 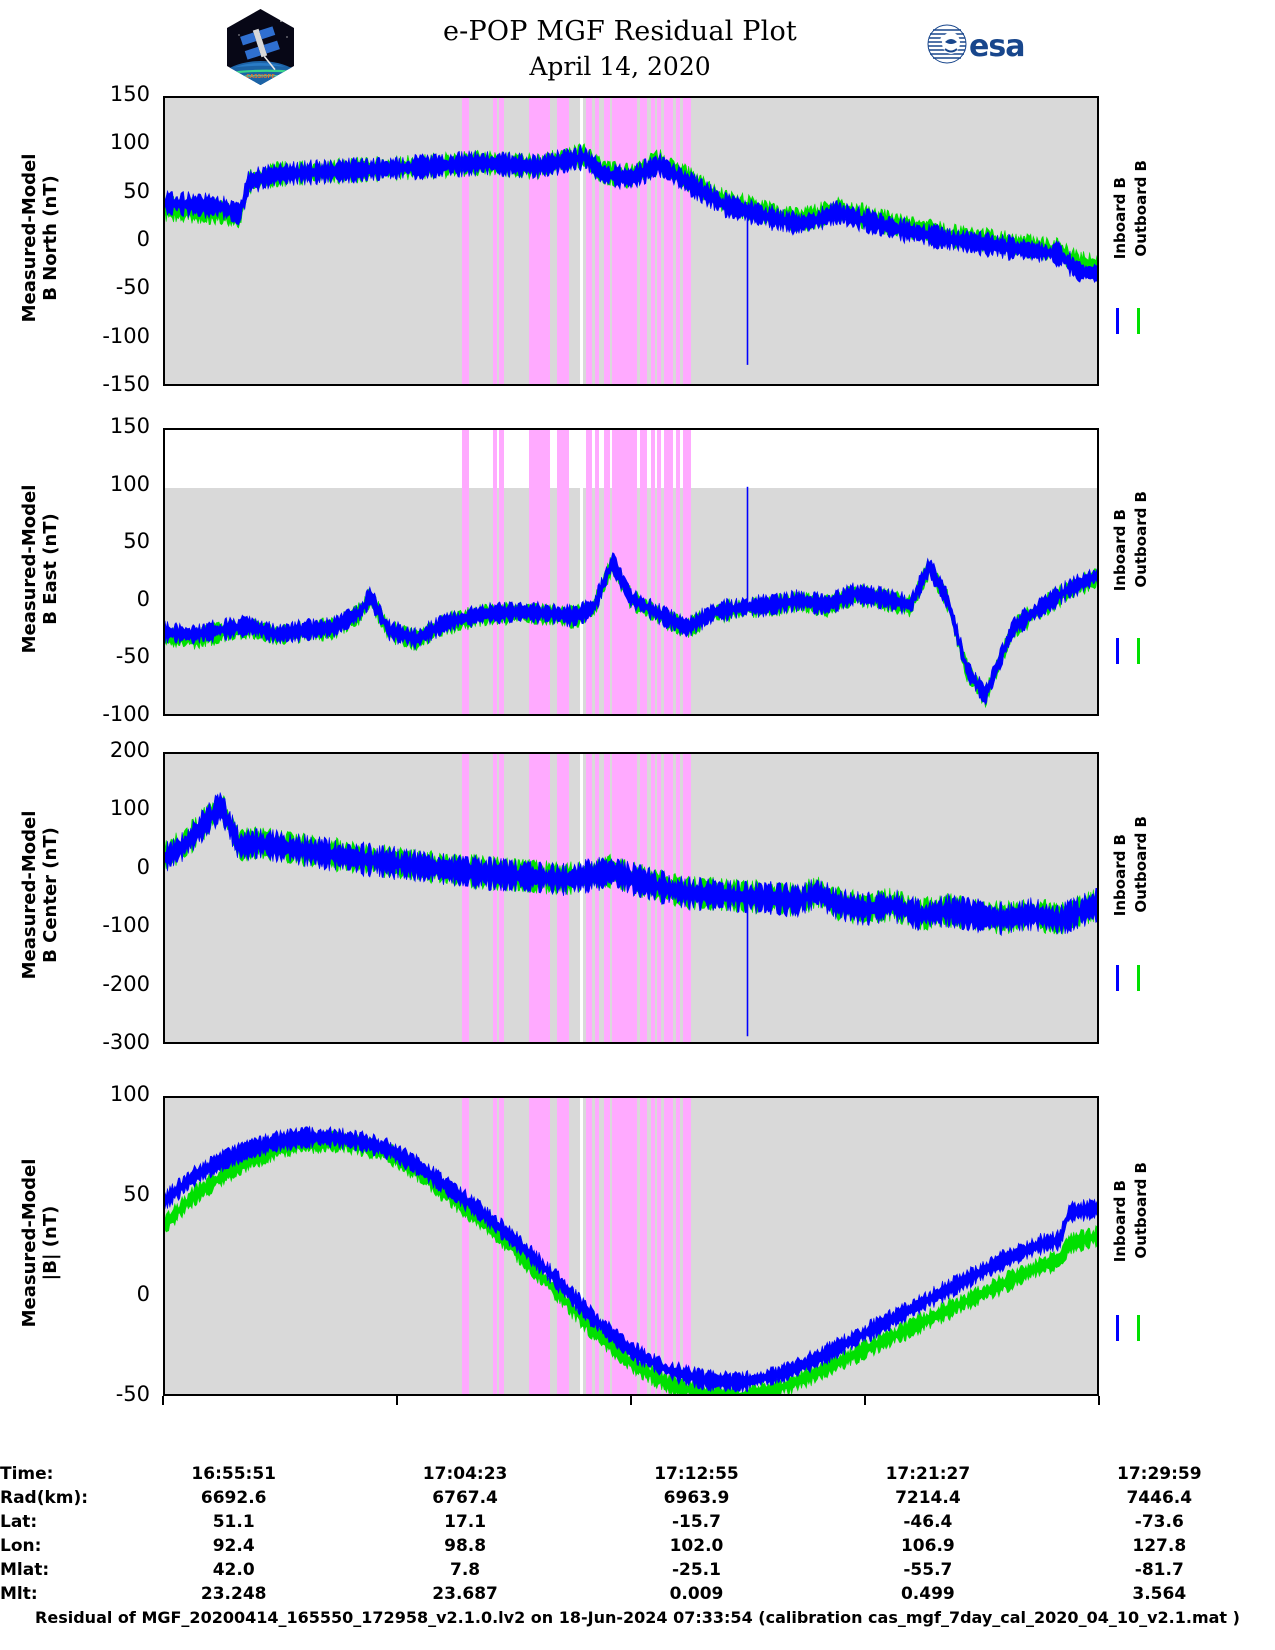 I want to click on table-cell: 23.248, so click(x=233, y=1594).